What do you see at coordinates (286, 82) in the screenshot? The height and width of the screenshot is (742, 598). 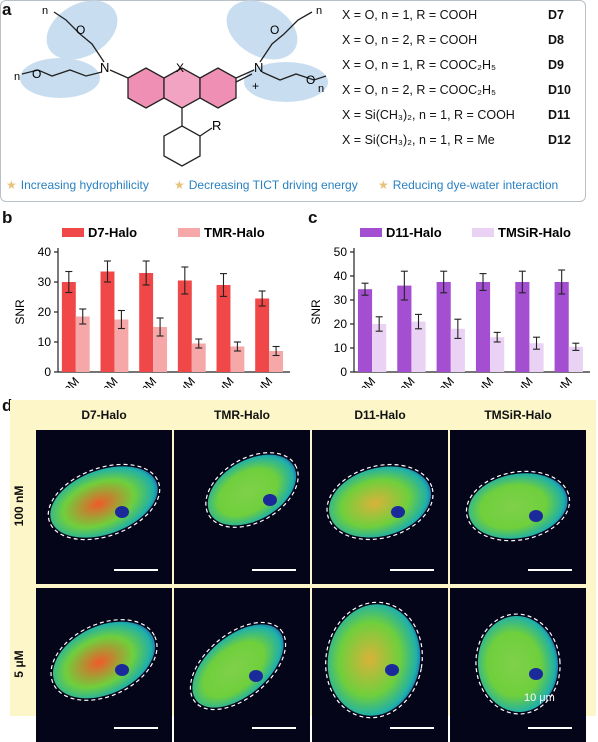 I see `hydrophilic-highlight-lower-right` at bounding box center [286, 82].